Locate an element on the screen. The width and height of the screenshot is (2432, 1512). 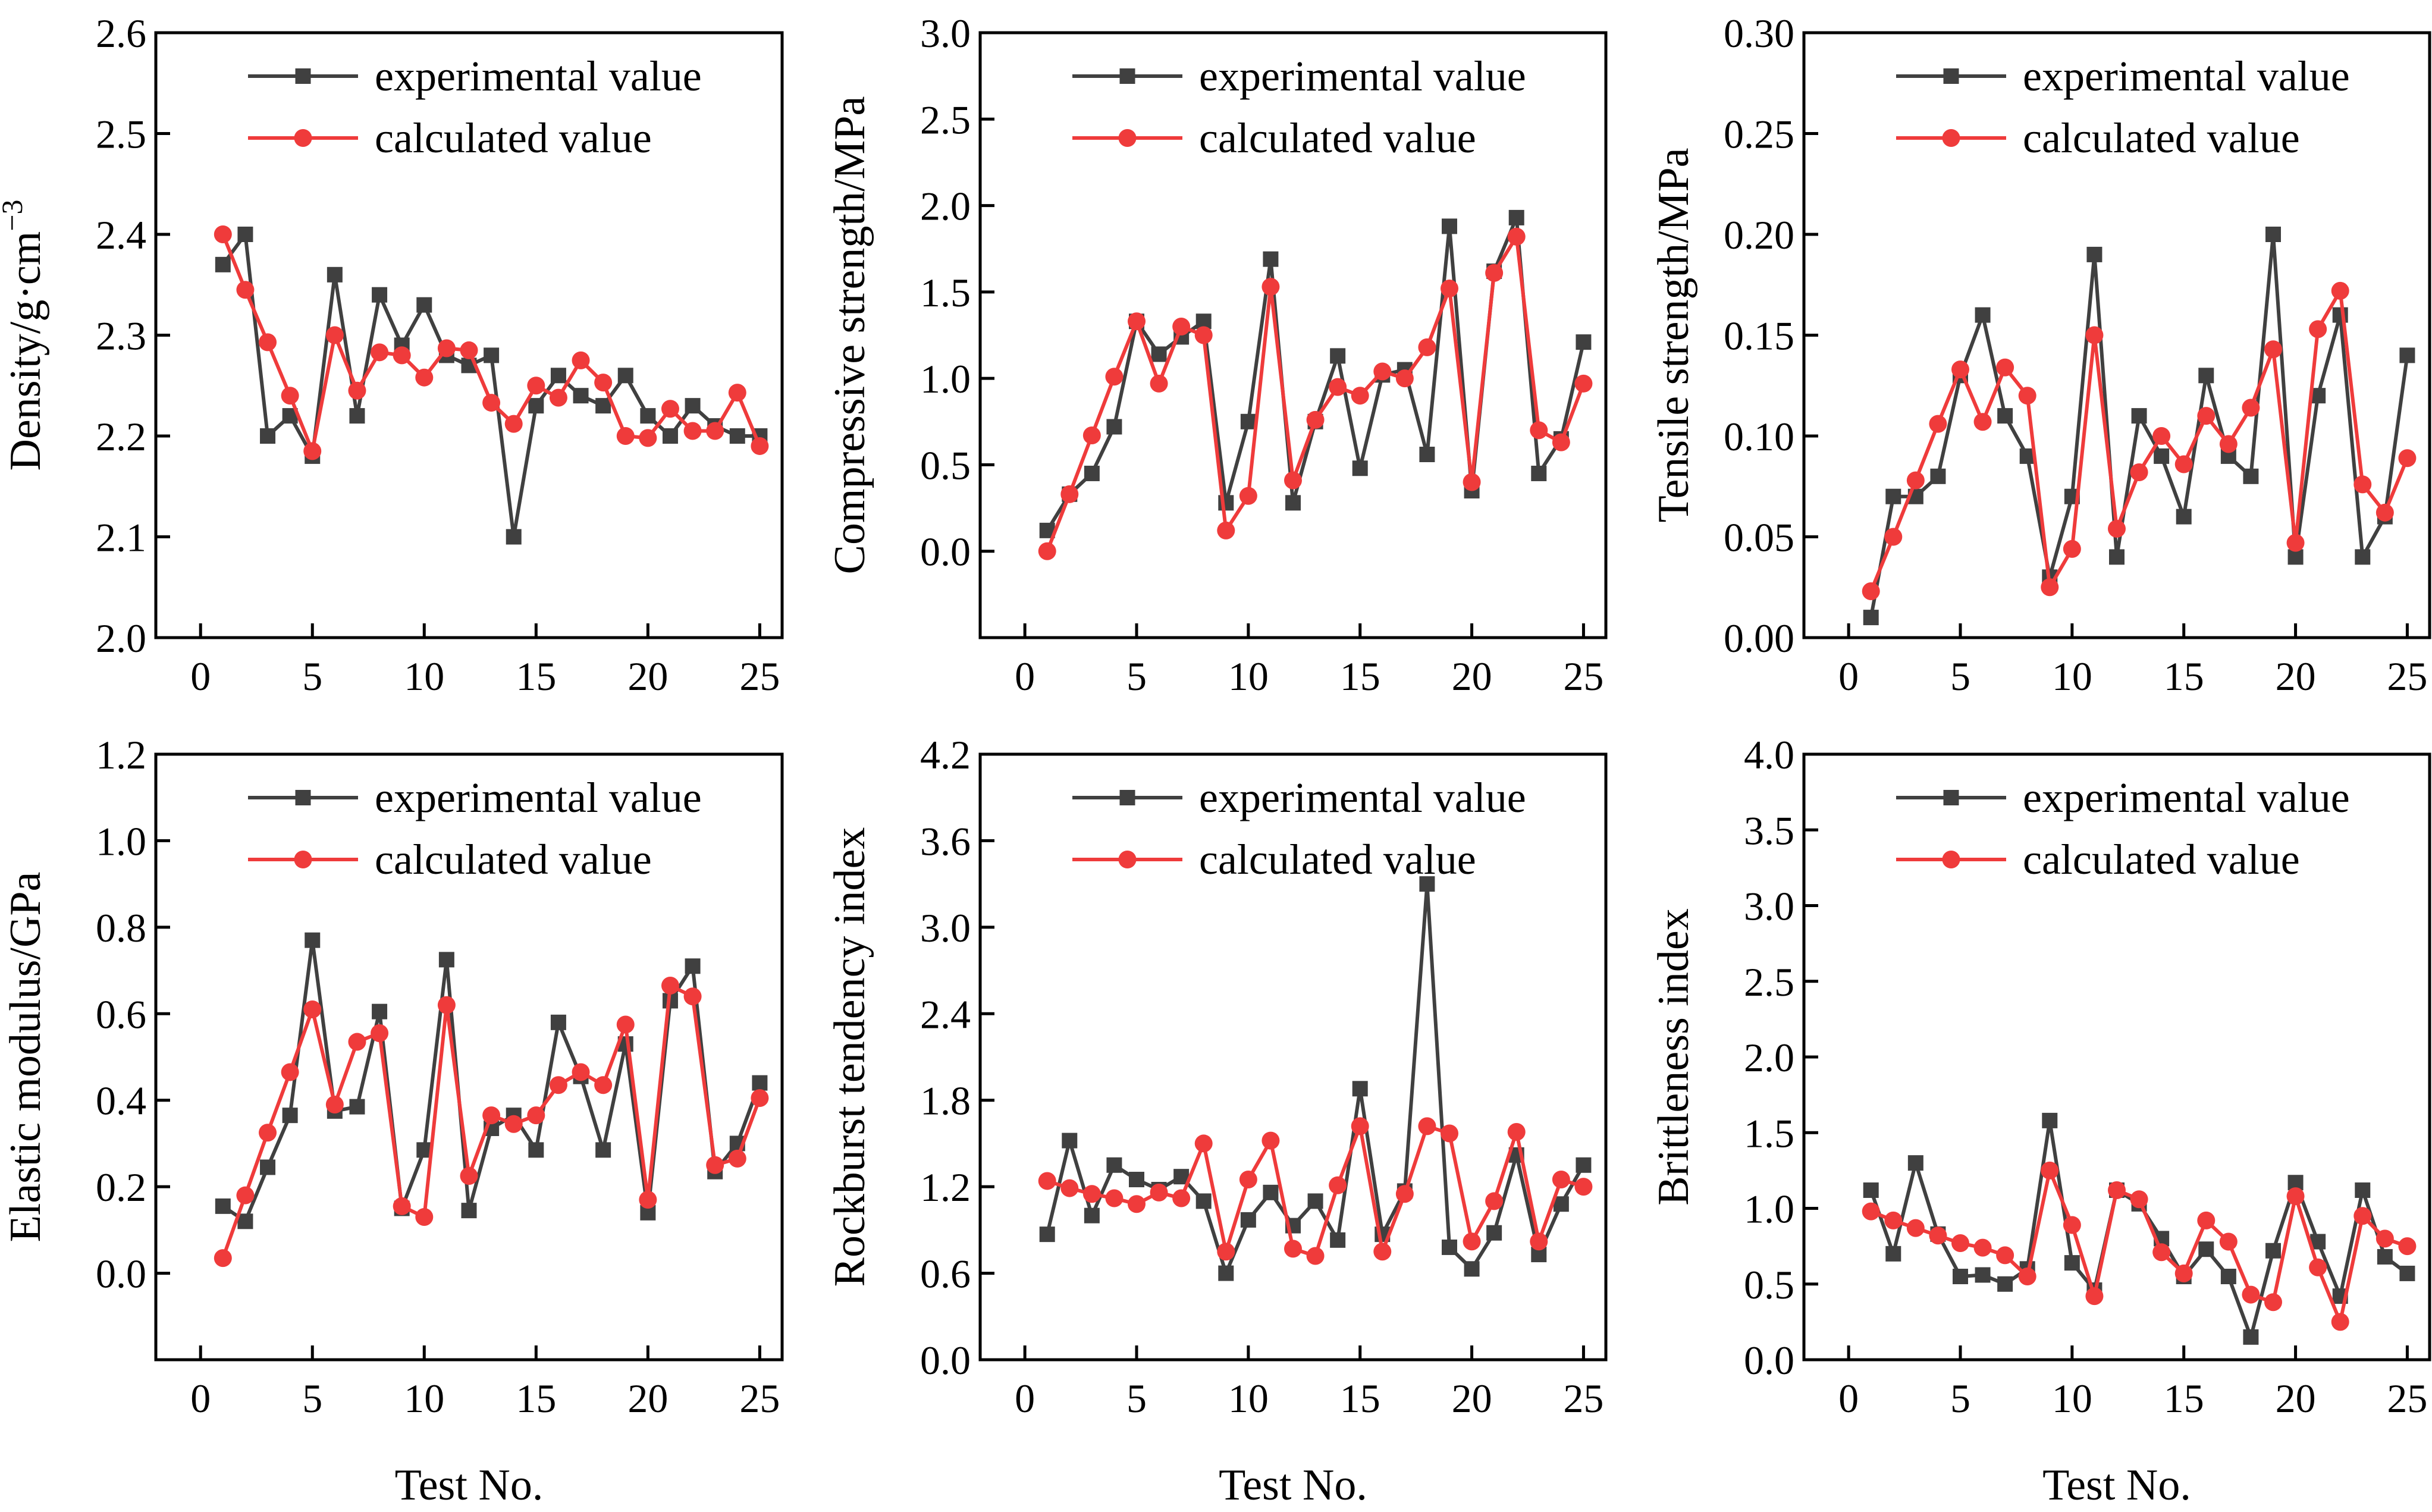
y-tick-label: 2.3 is located at coordinates (121, 336).